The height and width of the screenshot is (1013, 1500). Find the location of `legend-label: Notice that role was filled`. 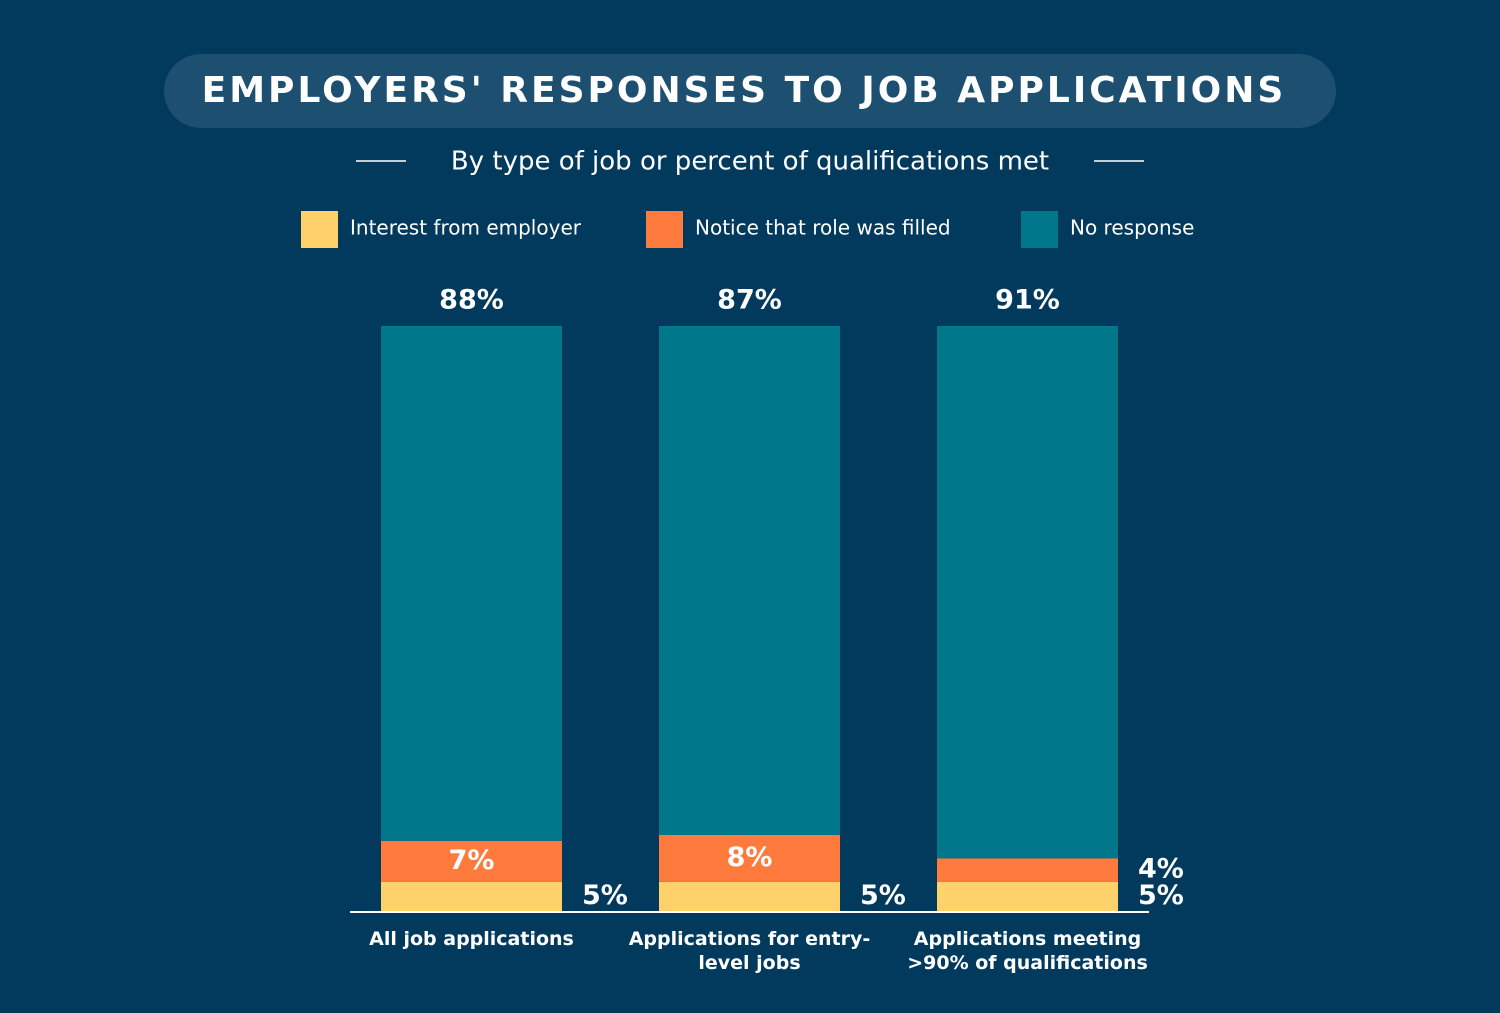

legend-label: Notice that role was filled is located at coordinates (823, 228).